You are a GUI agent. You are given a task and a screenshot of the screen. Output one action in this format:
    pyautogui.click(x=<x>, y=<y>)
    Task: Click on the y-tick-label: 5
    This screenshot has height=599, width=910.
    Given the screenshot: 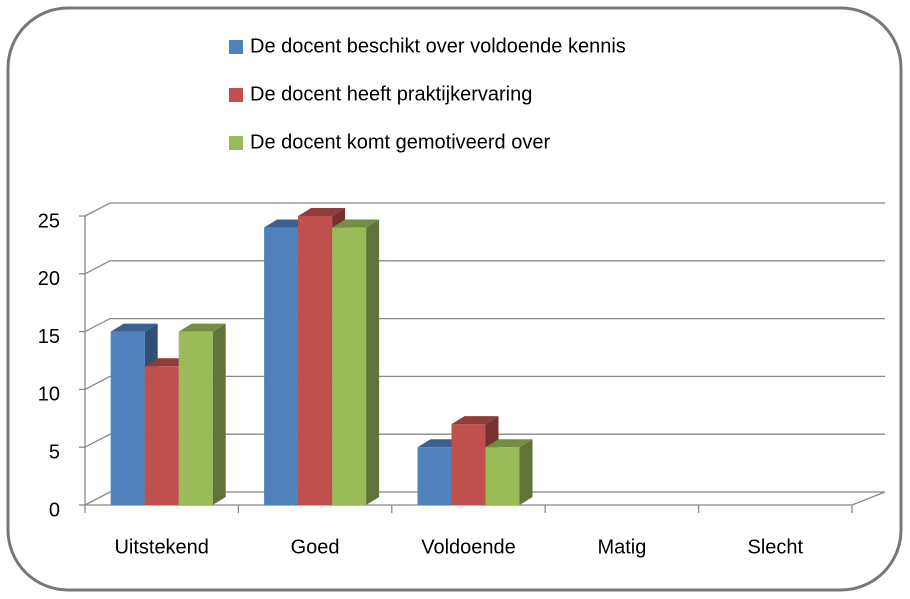 What is the action you would take?
    pyautogui.click(x=54, y=452)
    